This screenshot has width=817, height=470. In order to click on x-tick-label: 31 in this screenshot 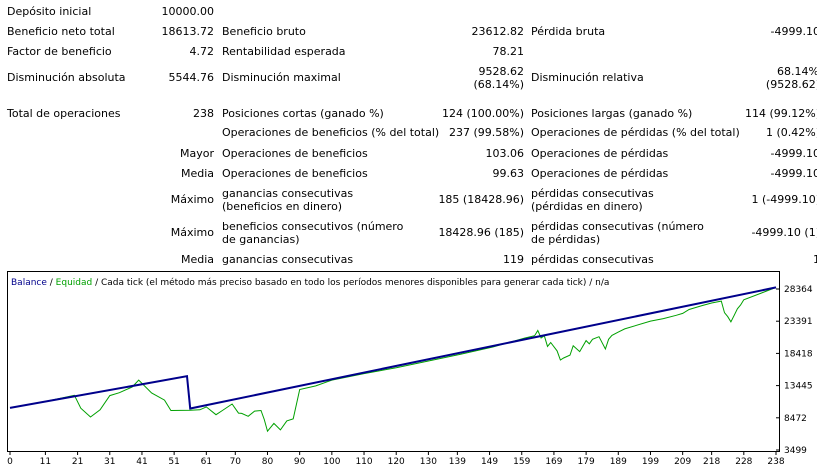, I will do `click(109, 462)`.